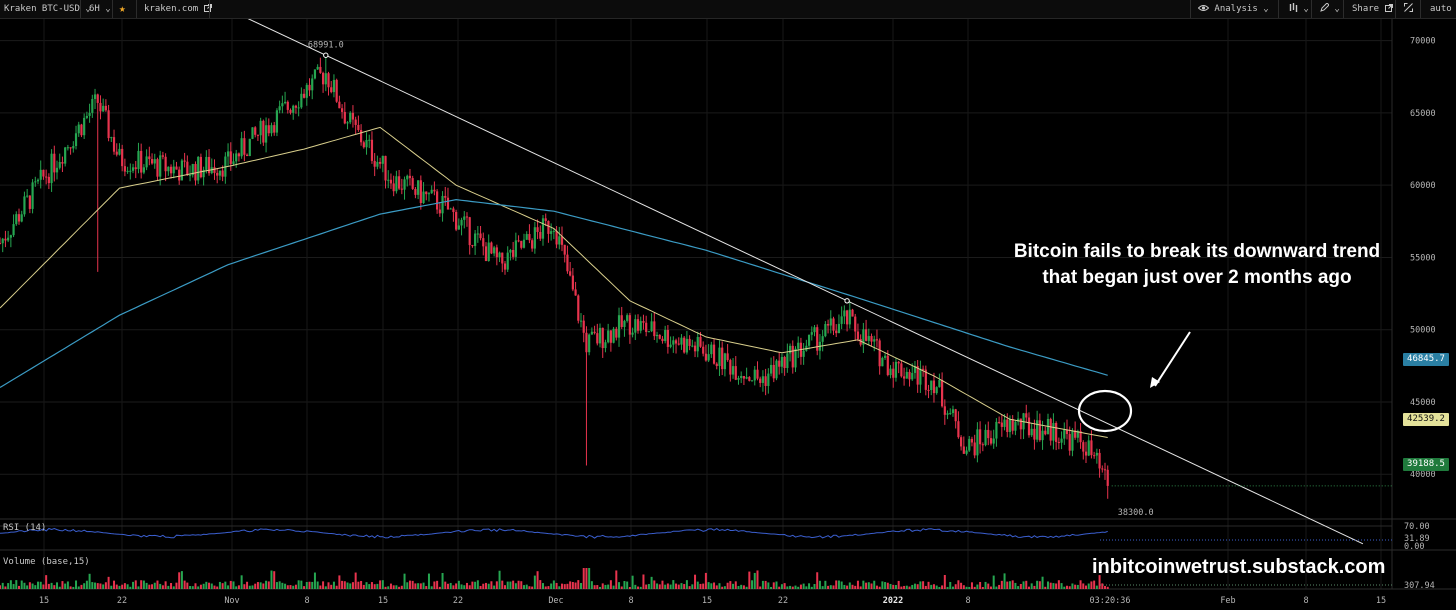  What do you see at coordinates (1233, 9) in the screenshot?
I see `analysis-button: Analysis ⌄` at bounding box center [1233, 9].